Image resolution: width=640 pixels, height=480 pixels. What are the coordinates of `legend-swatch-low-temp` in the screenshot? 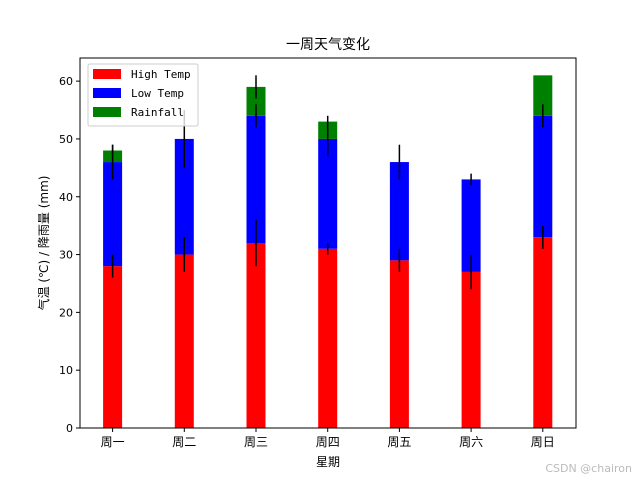 It's located at (107, 93).